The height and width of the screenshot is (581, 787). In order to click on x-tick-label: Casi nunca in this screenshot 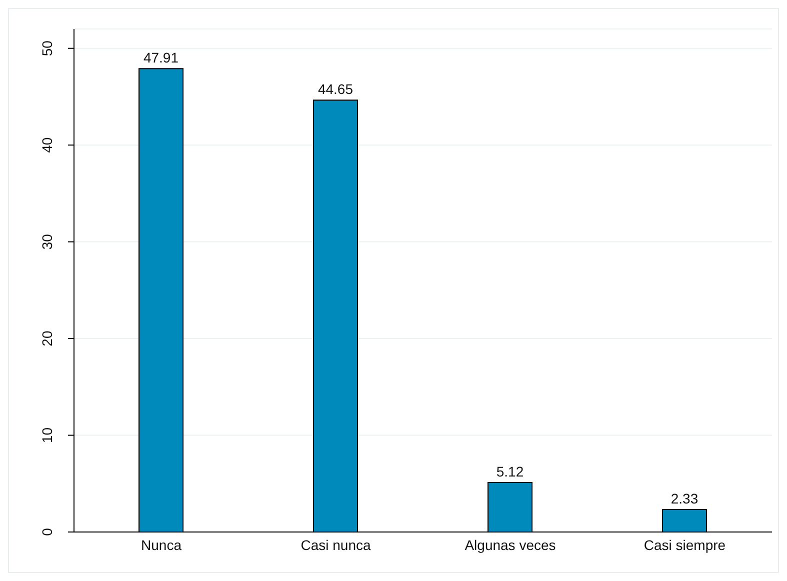, I will do `click(335, 544)`.